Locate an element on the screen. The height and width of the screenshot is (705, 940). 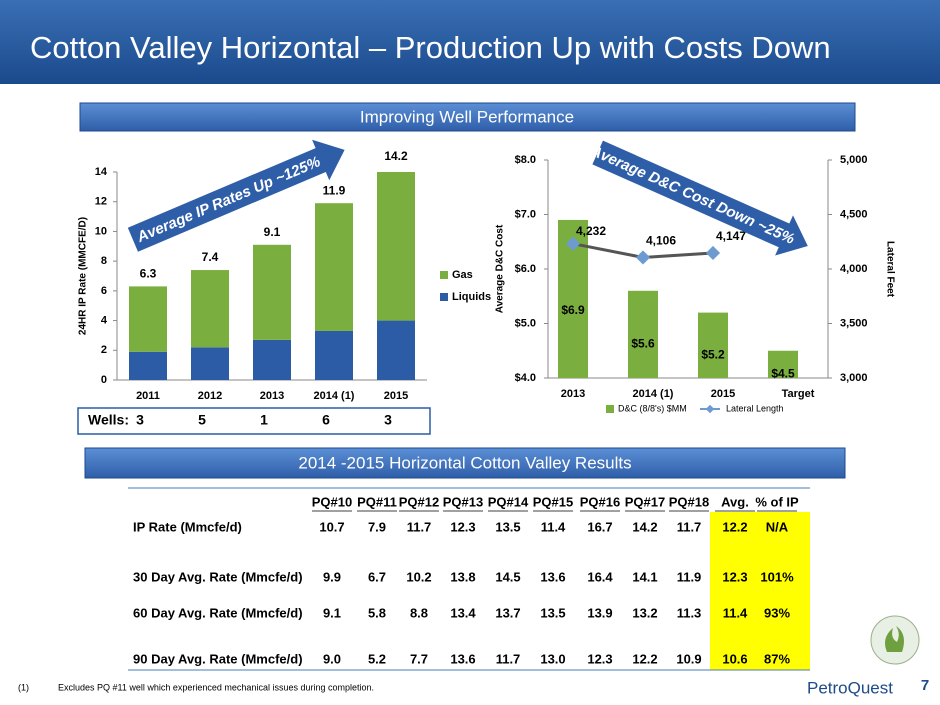
y-tick-label: 8 is located at coordinates (104, 261).